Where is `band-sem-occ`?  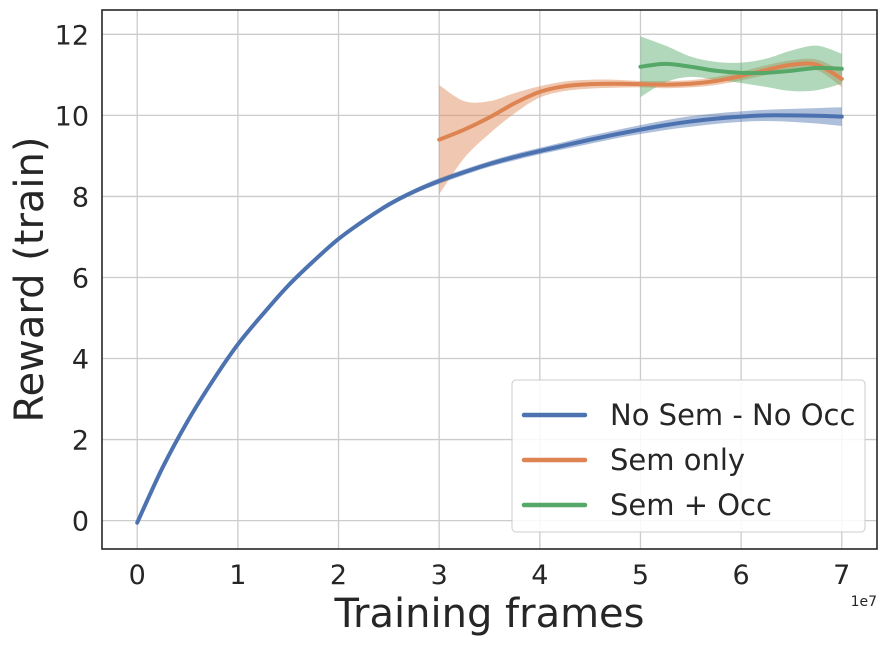 band-sem-occ is located at coordinates (741, 67).